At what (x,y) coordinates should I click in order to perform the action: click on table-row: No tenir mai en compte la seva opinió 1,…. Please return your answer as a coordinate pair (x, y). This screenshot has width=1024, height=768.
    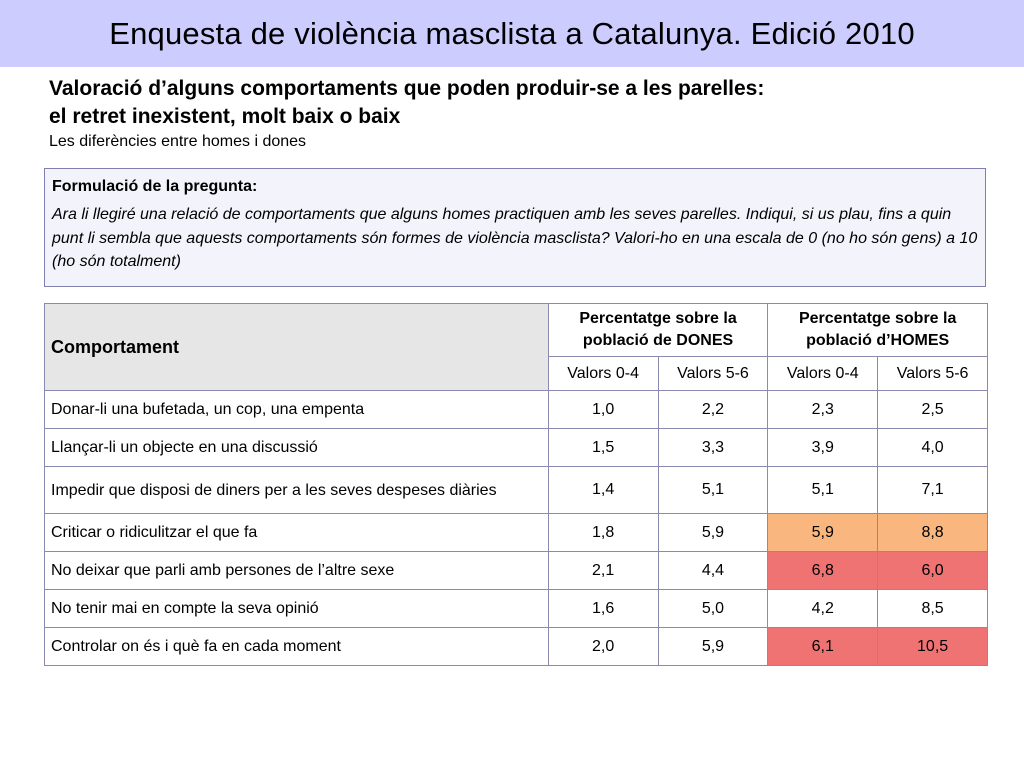
    Looking at the image, I should click on (516, 608).